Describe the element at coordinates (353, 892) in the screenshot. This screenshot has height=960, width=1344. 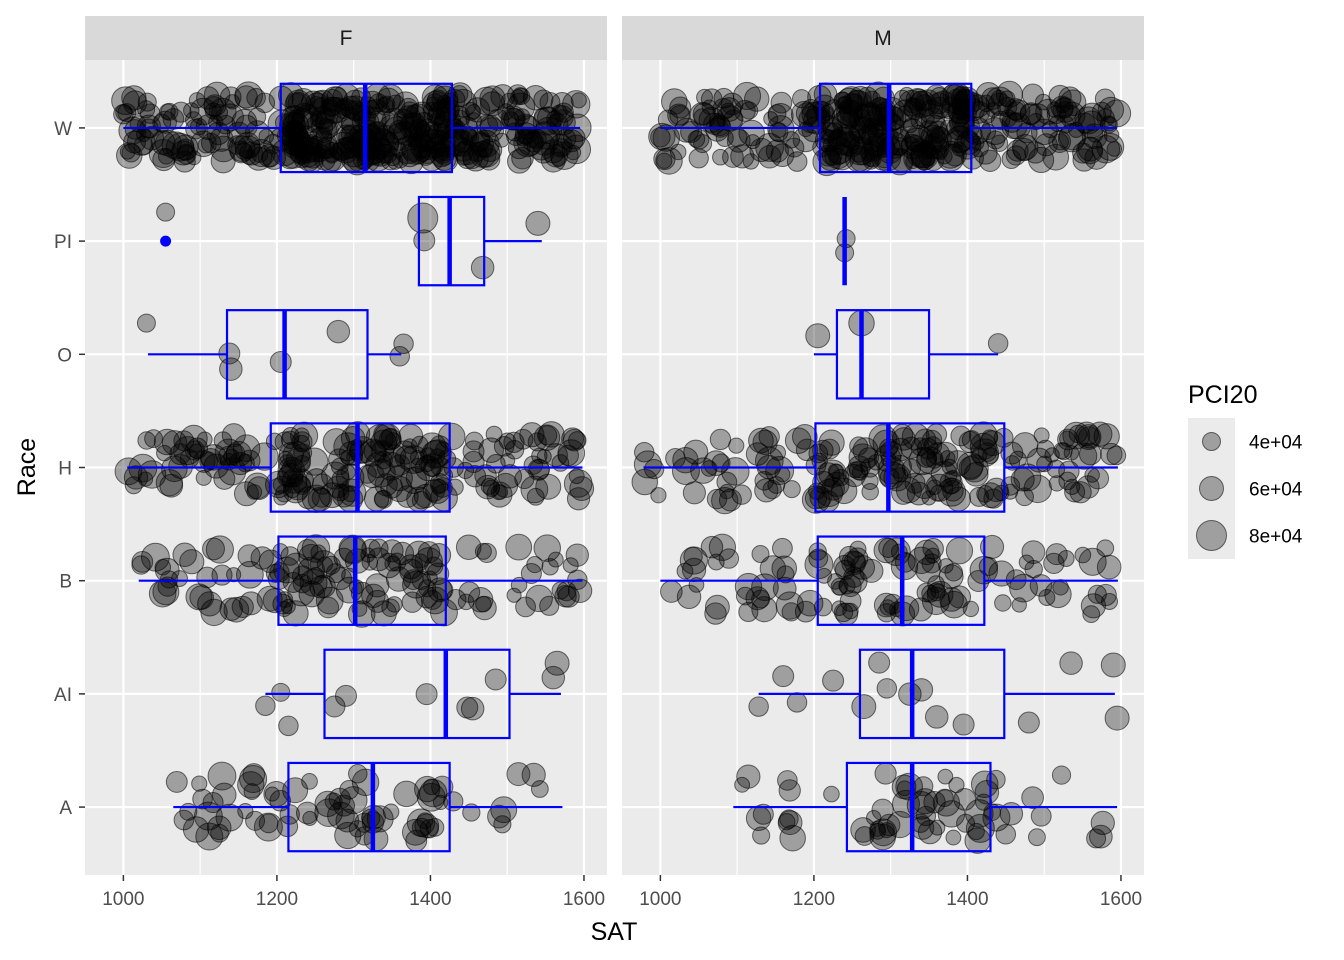
I see `x-axis-F: 1000 1200 1400 1600` at that location.